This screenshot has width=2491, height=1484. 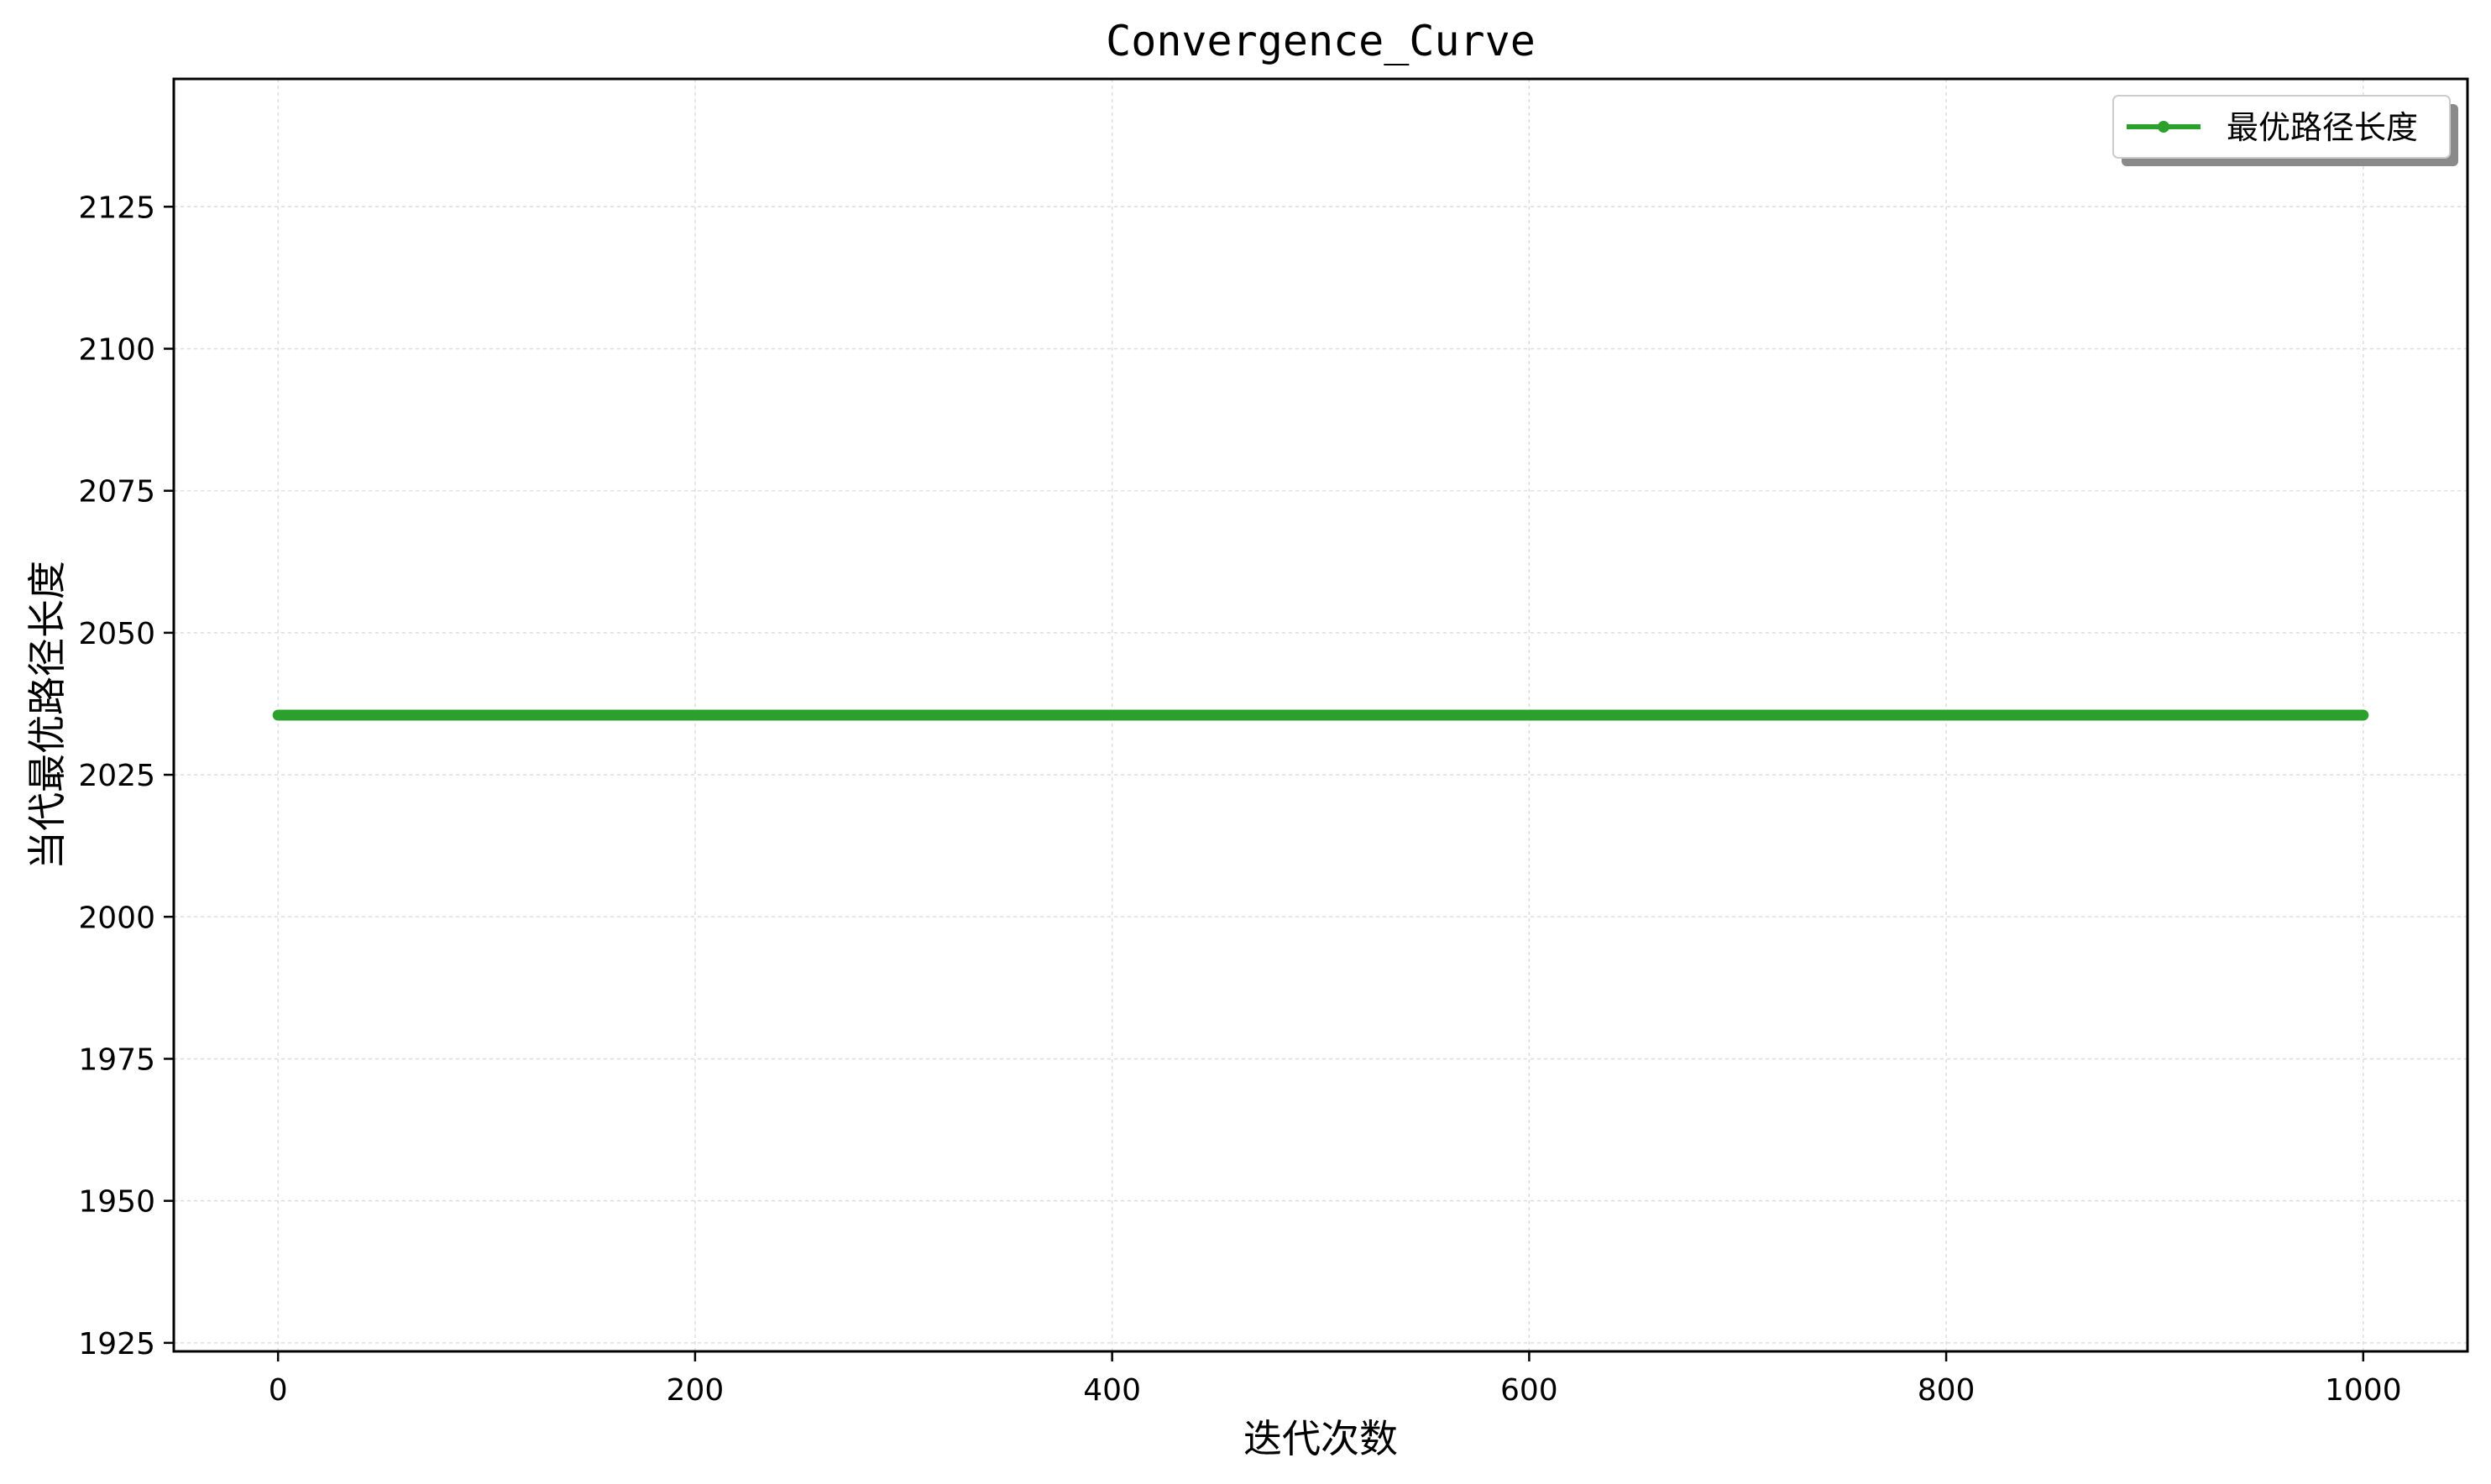 I want to click on y-tick-label: 1925, so click(x=117, y=1344).